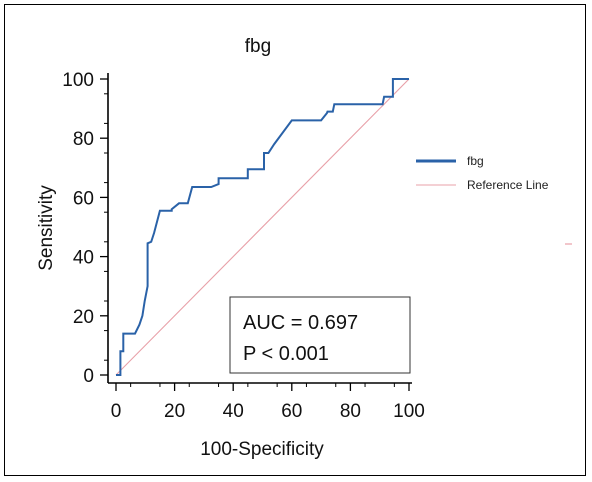 The width and height of the screenshot is (592, 482). What do you see at coordinates (258, 46) in the screenshot?
I see `chart-title: fbg` at bounding box center [258, 46].